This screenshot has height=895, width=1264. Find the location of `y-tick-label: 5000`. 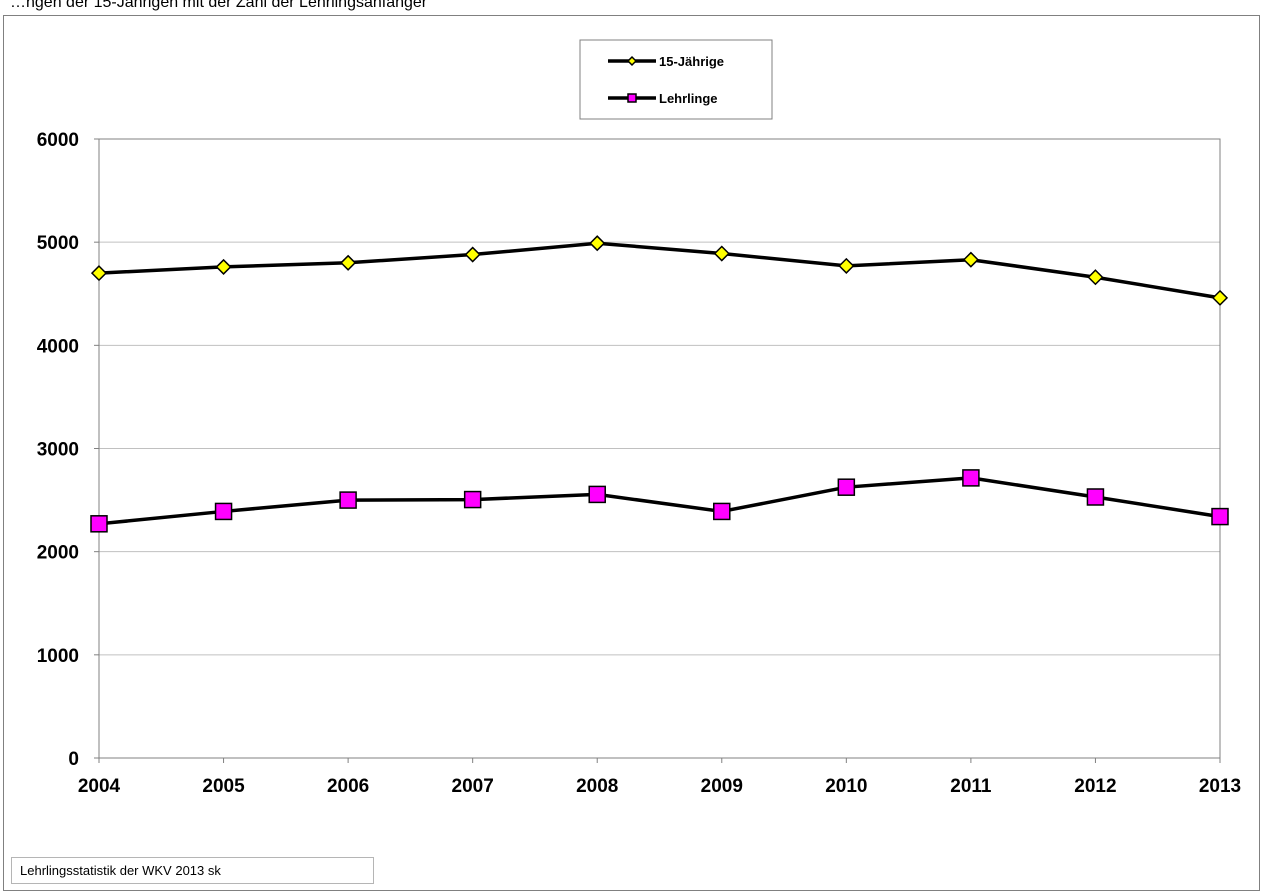

y-tick-label: 5000 is located at coordinates (58, 243).